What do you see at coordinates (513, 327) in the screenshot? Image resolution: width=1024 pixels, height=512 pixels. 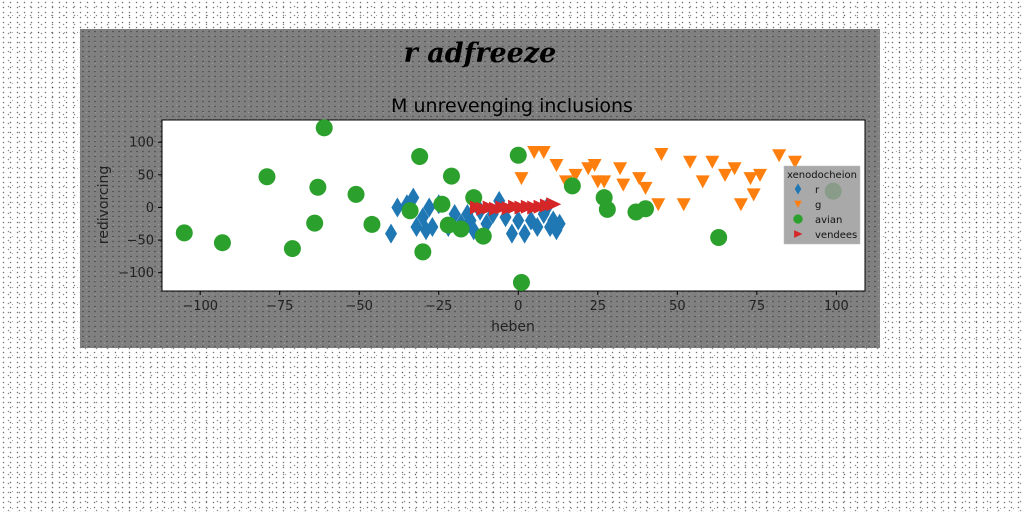 I see `x-axis-label: heben` at bounding box center [513, 327].